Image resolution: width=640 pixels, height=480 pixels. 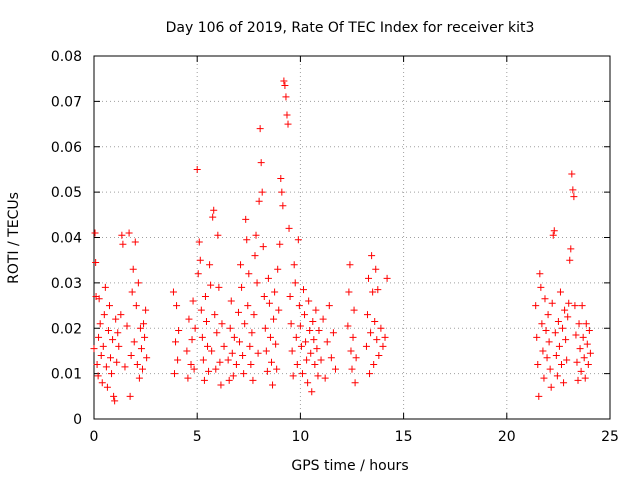 I want to click on x-tick-label: 15, so click(x=404, y=437).